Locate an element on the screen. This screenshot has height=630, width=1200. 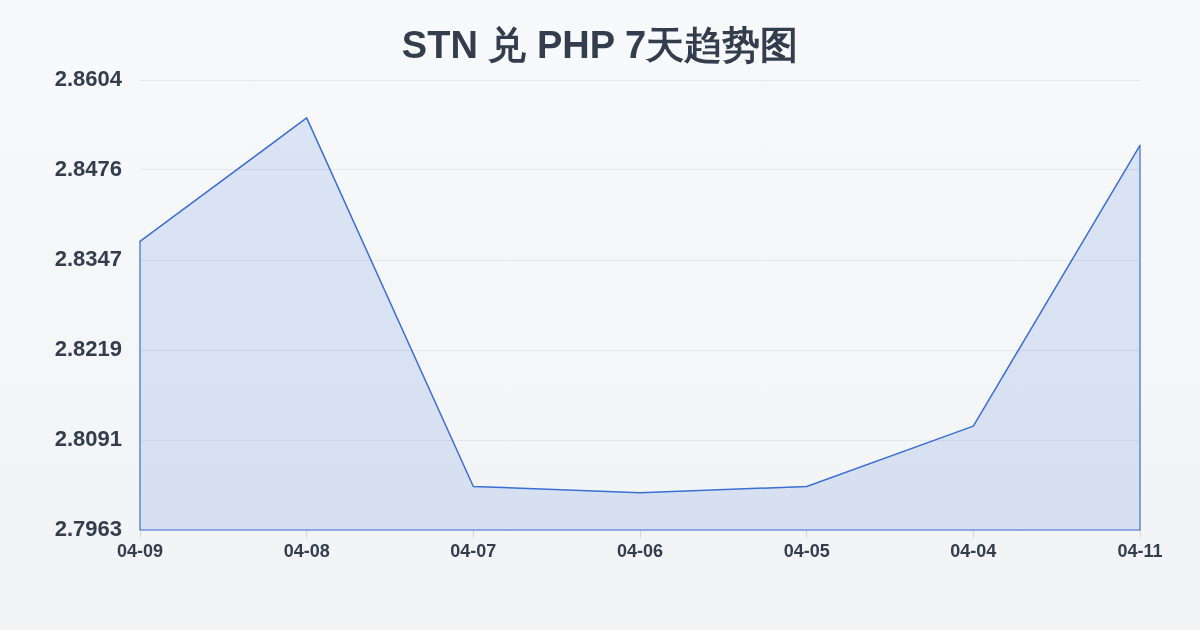
x-tick-label: 04-06 is located at coordinates (640, 550).